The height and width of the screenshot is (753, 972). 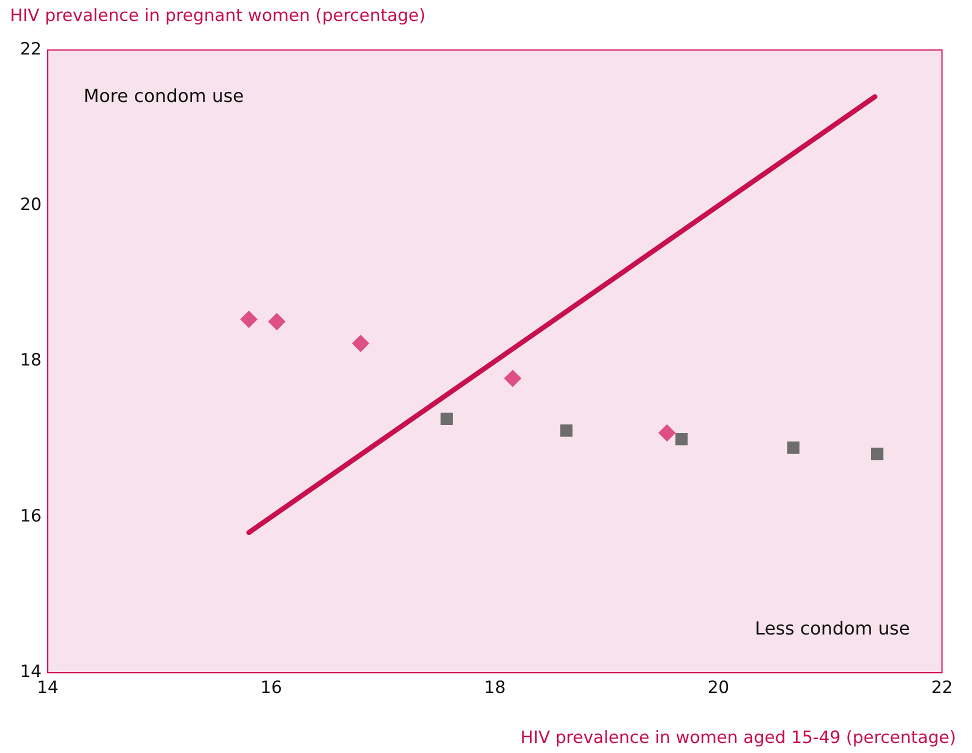 What do you see at coordinates (495, 688) in the screenshot?
I see `x-tick-label: 18` at bounding box center [495, 688].